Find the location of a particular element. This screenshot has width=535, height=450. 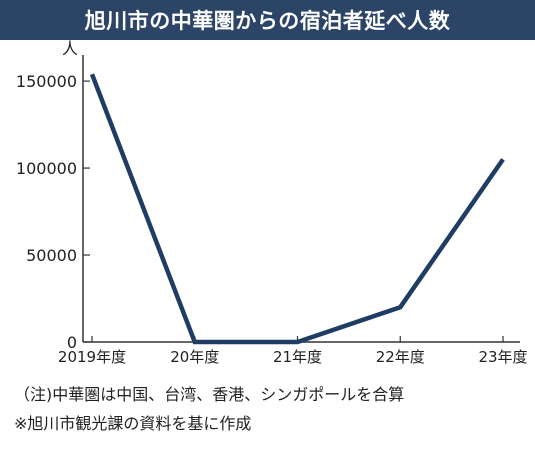

chart-title-bar: 旭川市の中華圏からの宿泊者延べ人数 is located at coordinates (267, 20).